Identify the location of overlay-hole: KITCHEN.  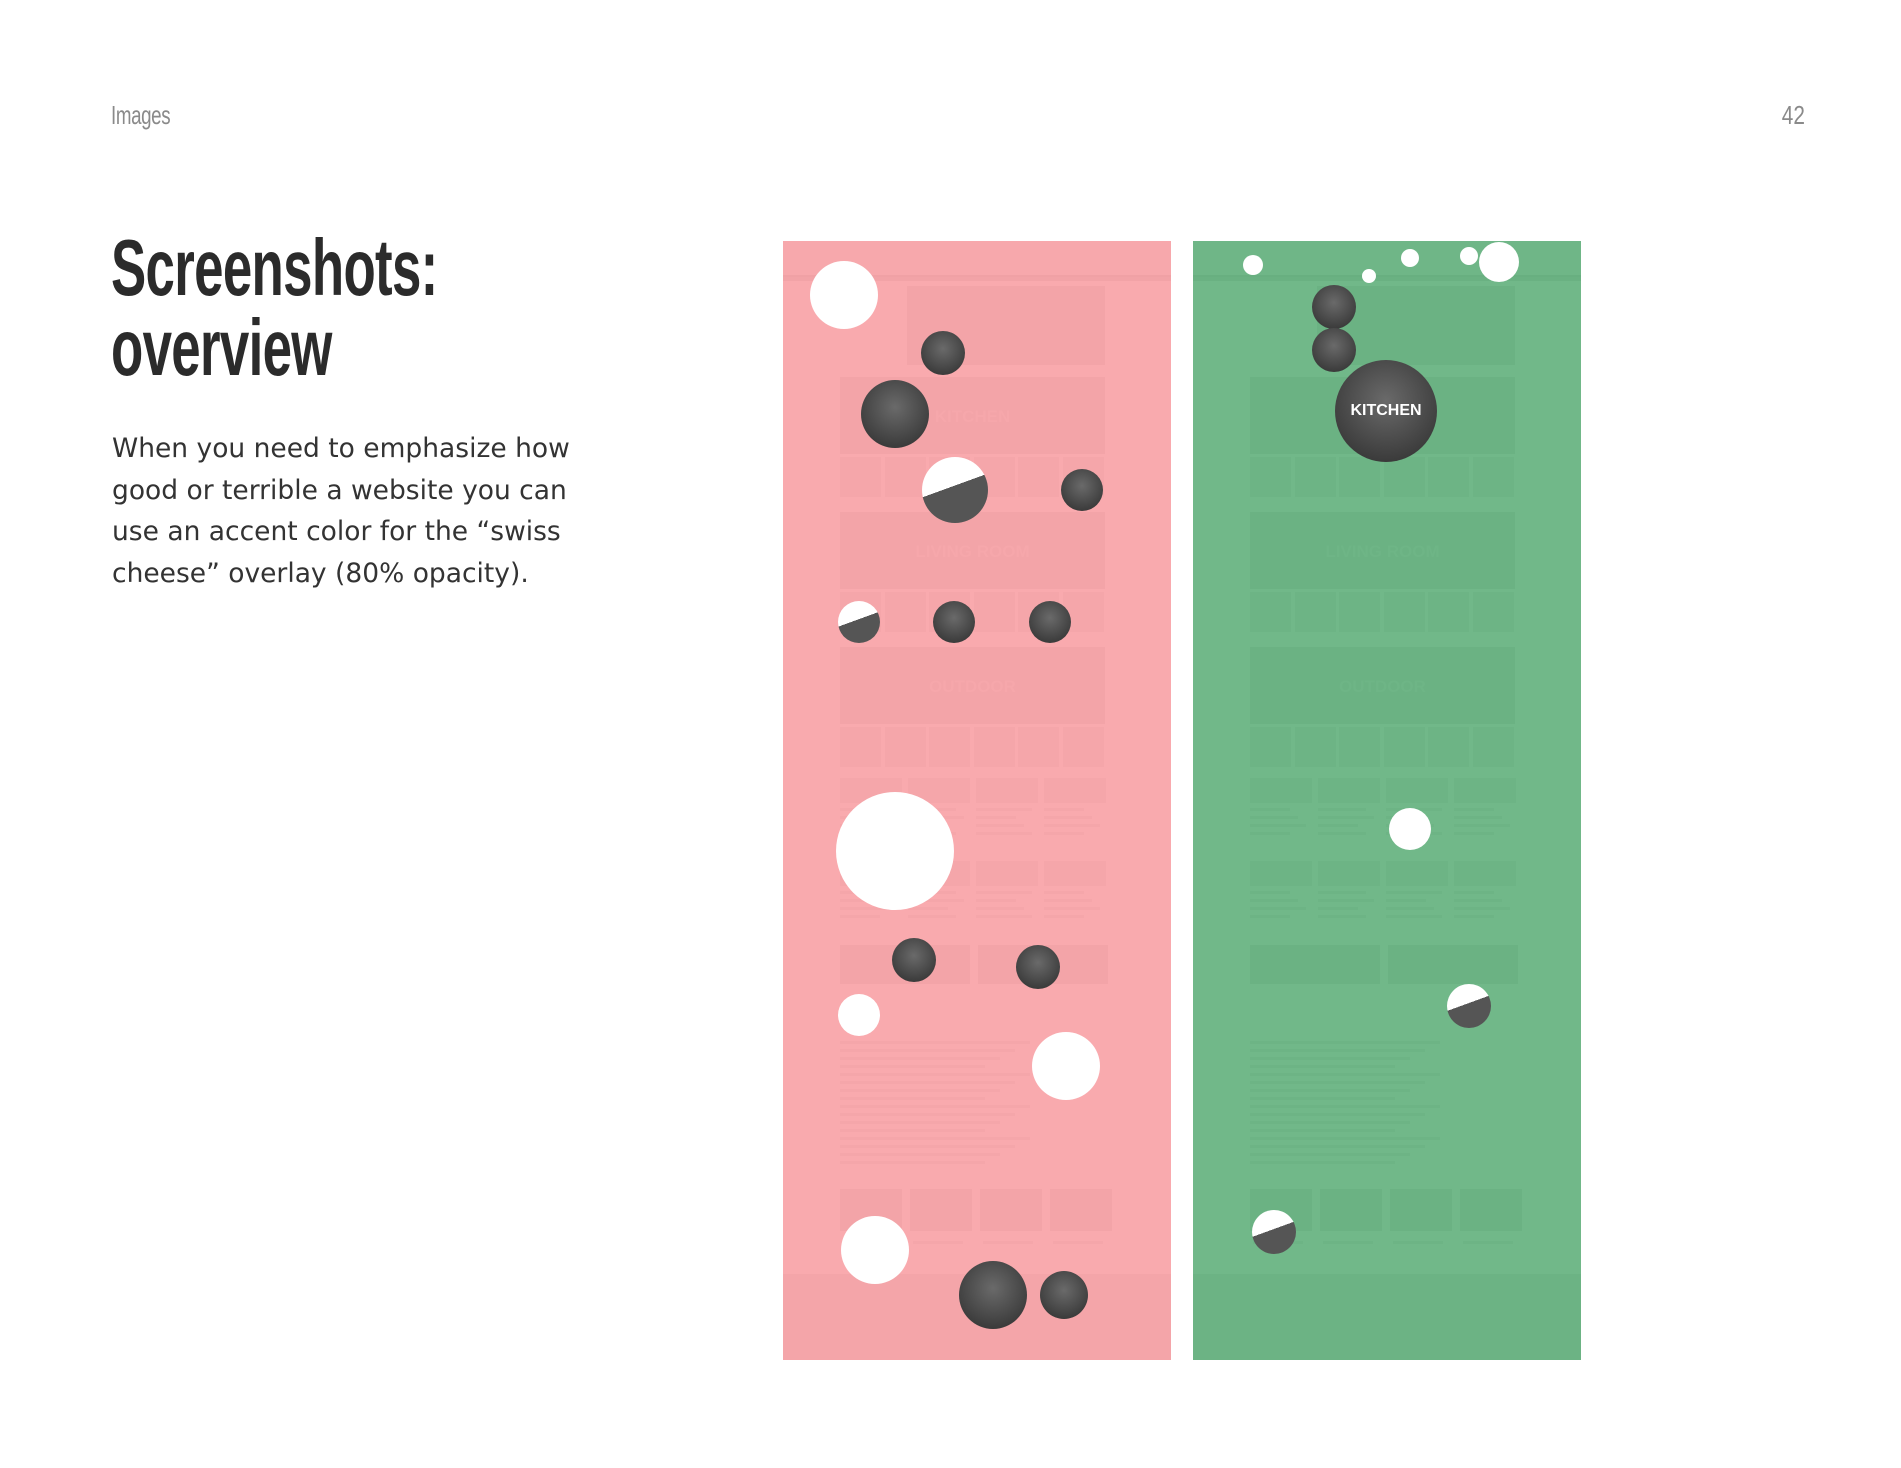
(1386, 411).